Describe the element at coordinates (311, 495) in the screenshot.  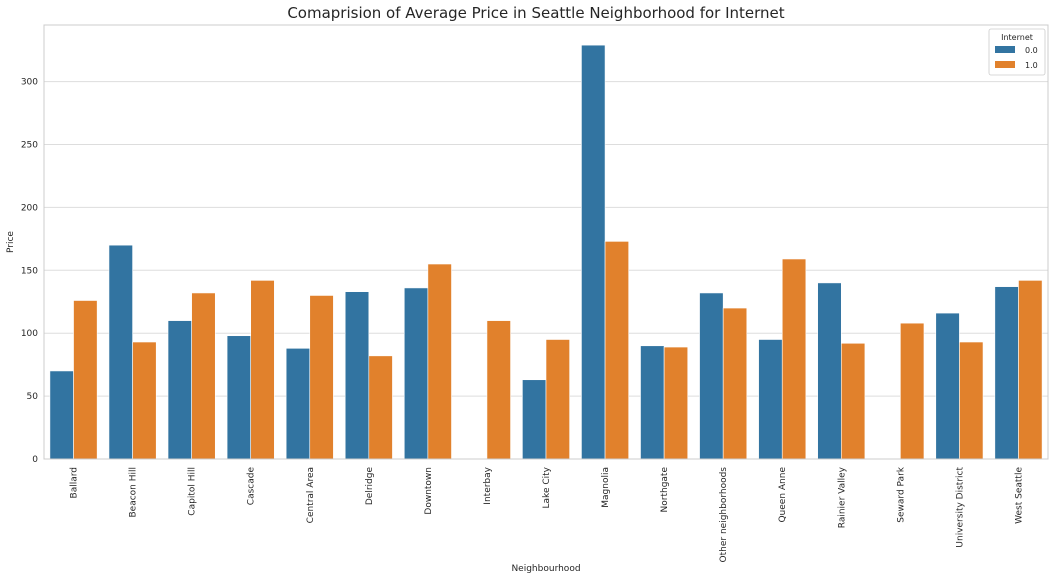
I see `x-tick-label: Central Area` at that location.